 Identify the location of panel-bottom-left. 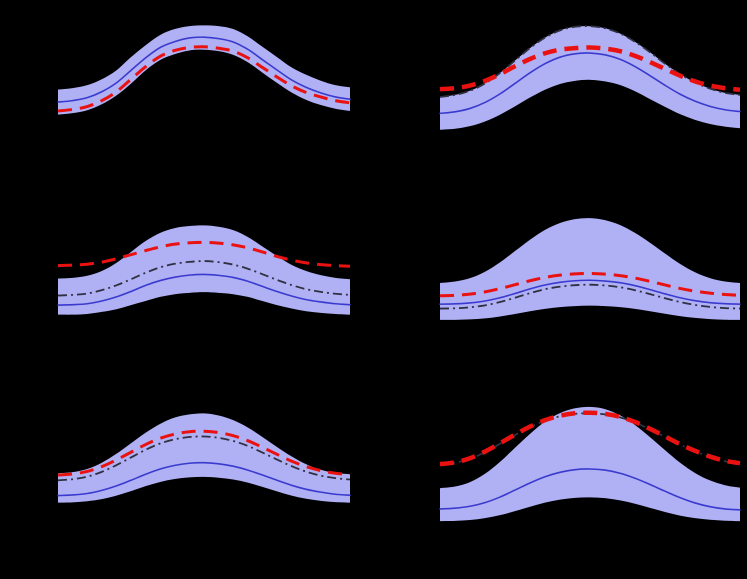
(204, 458).